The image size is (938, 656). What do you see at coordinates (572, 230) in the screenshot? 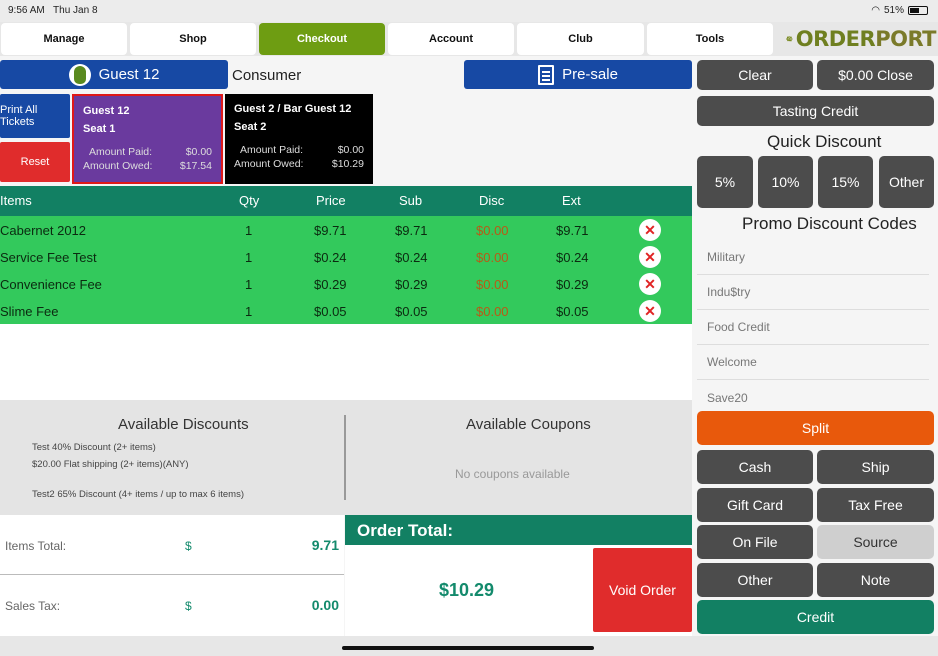
I see `item-ext: $9.71` at bounding box center [572, 230].